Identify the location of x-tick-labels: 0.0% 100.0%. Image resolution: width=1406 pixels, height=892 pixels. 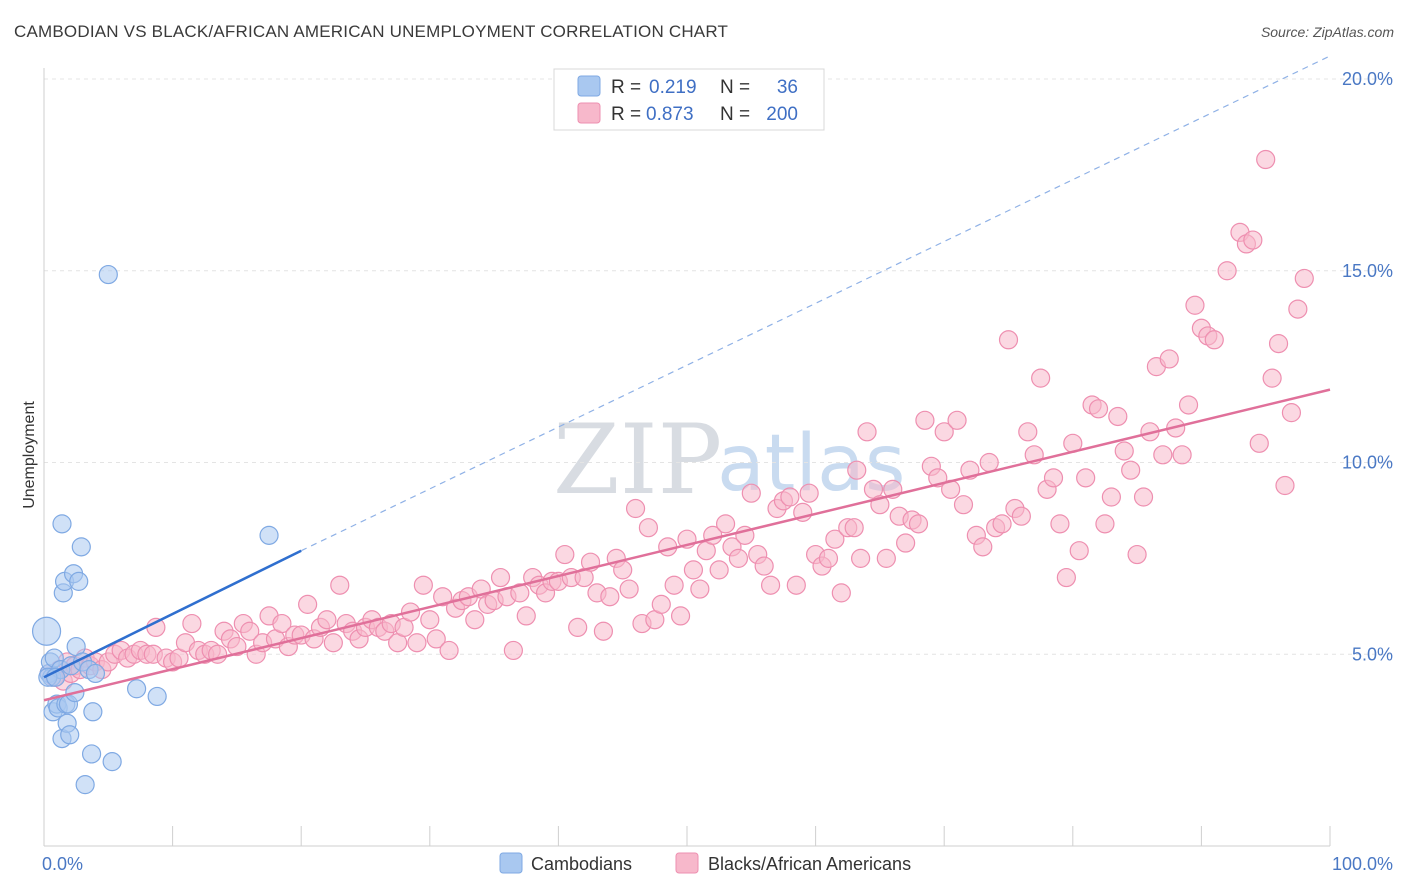
(717, 864).